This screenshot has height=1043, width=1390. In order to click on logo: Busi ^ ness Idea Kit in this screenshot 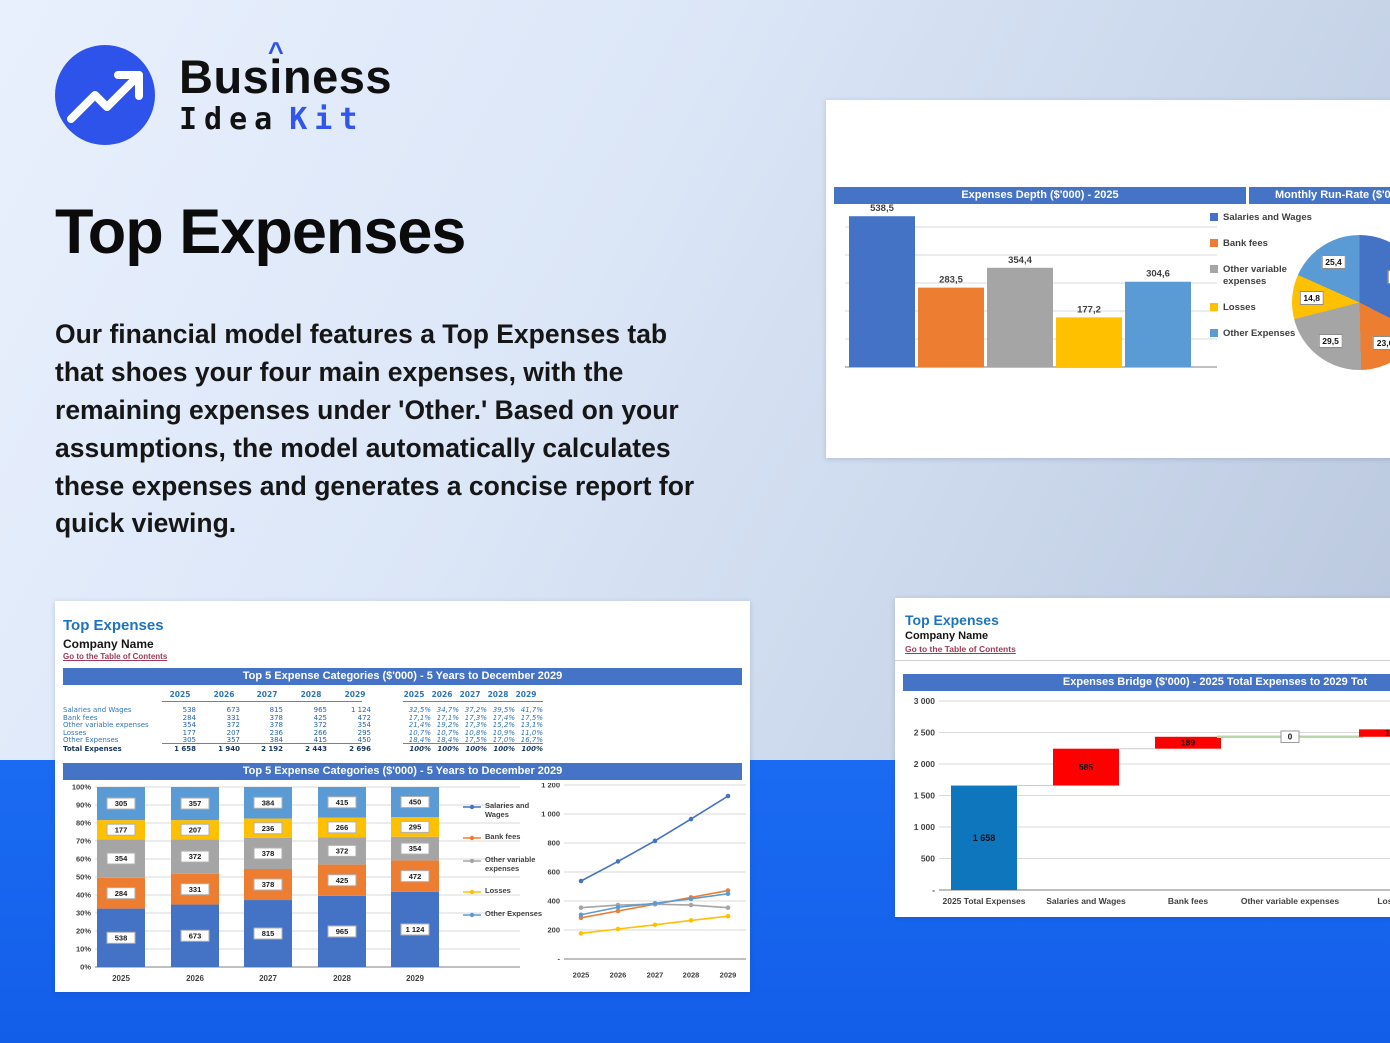, I will do `click(223, 91)`.